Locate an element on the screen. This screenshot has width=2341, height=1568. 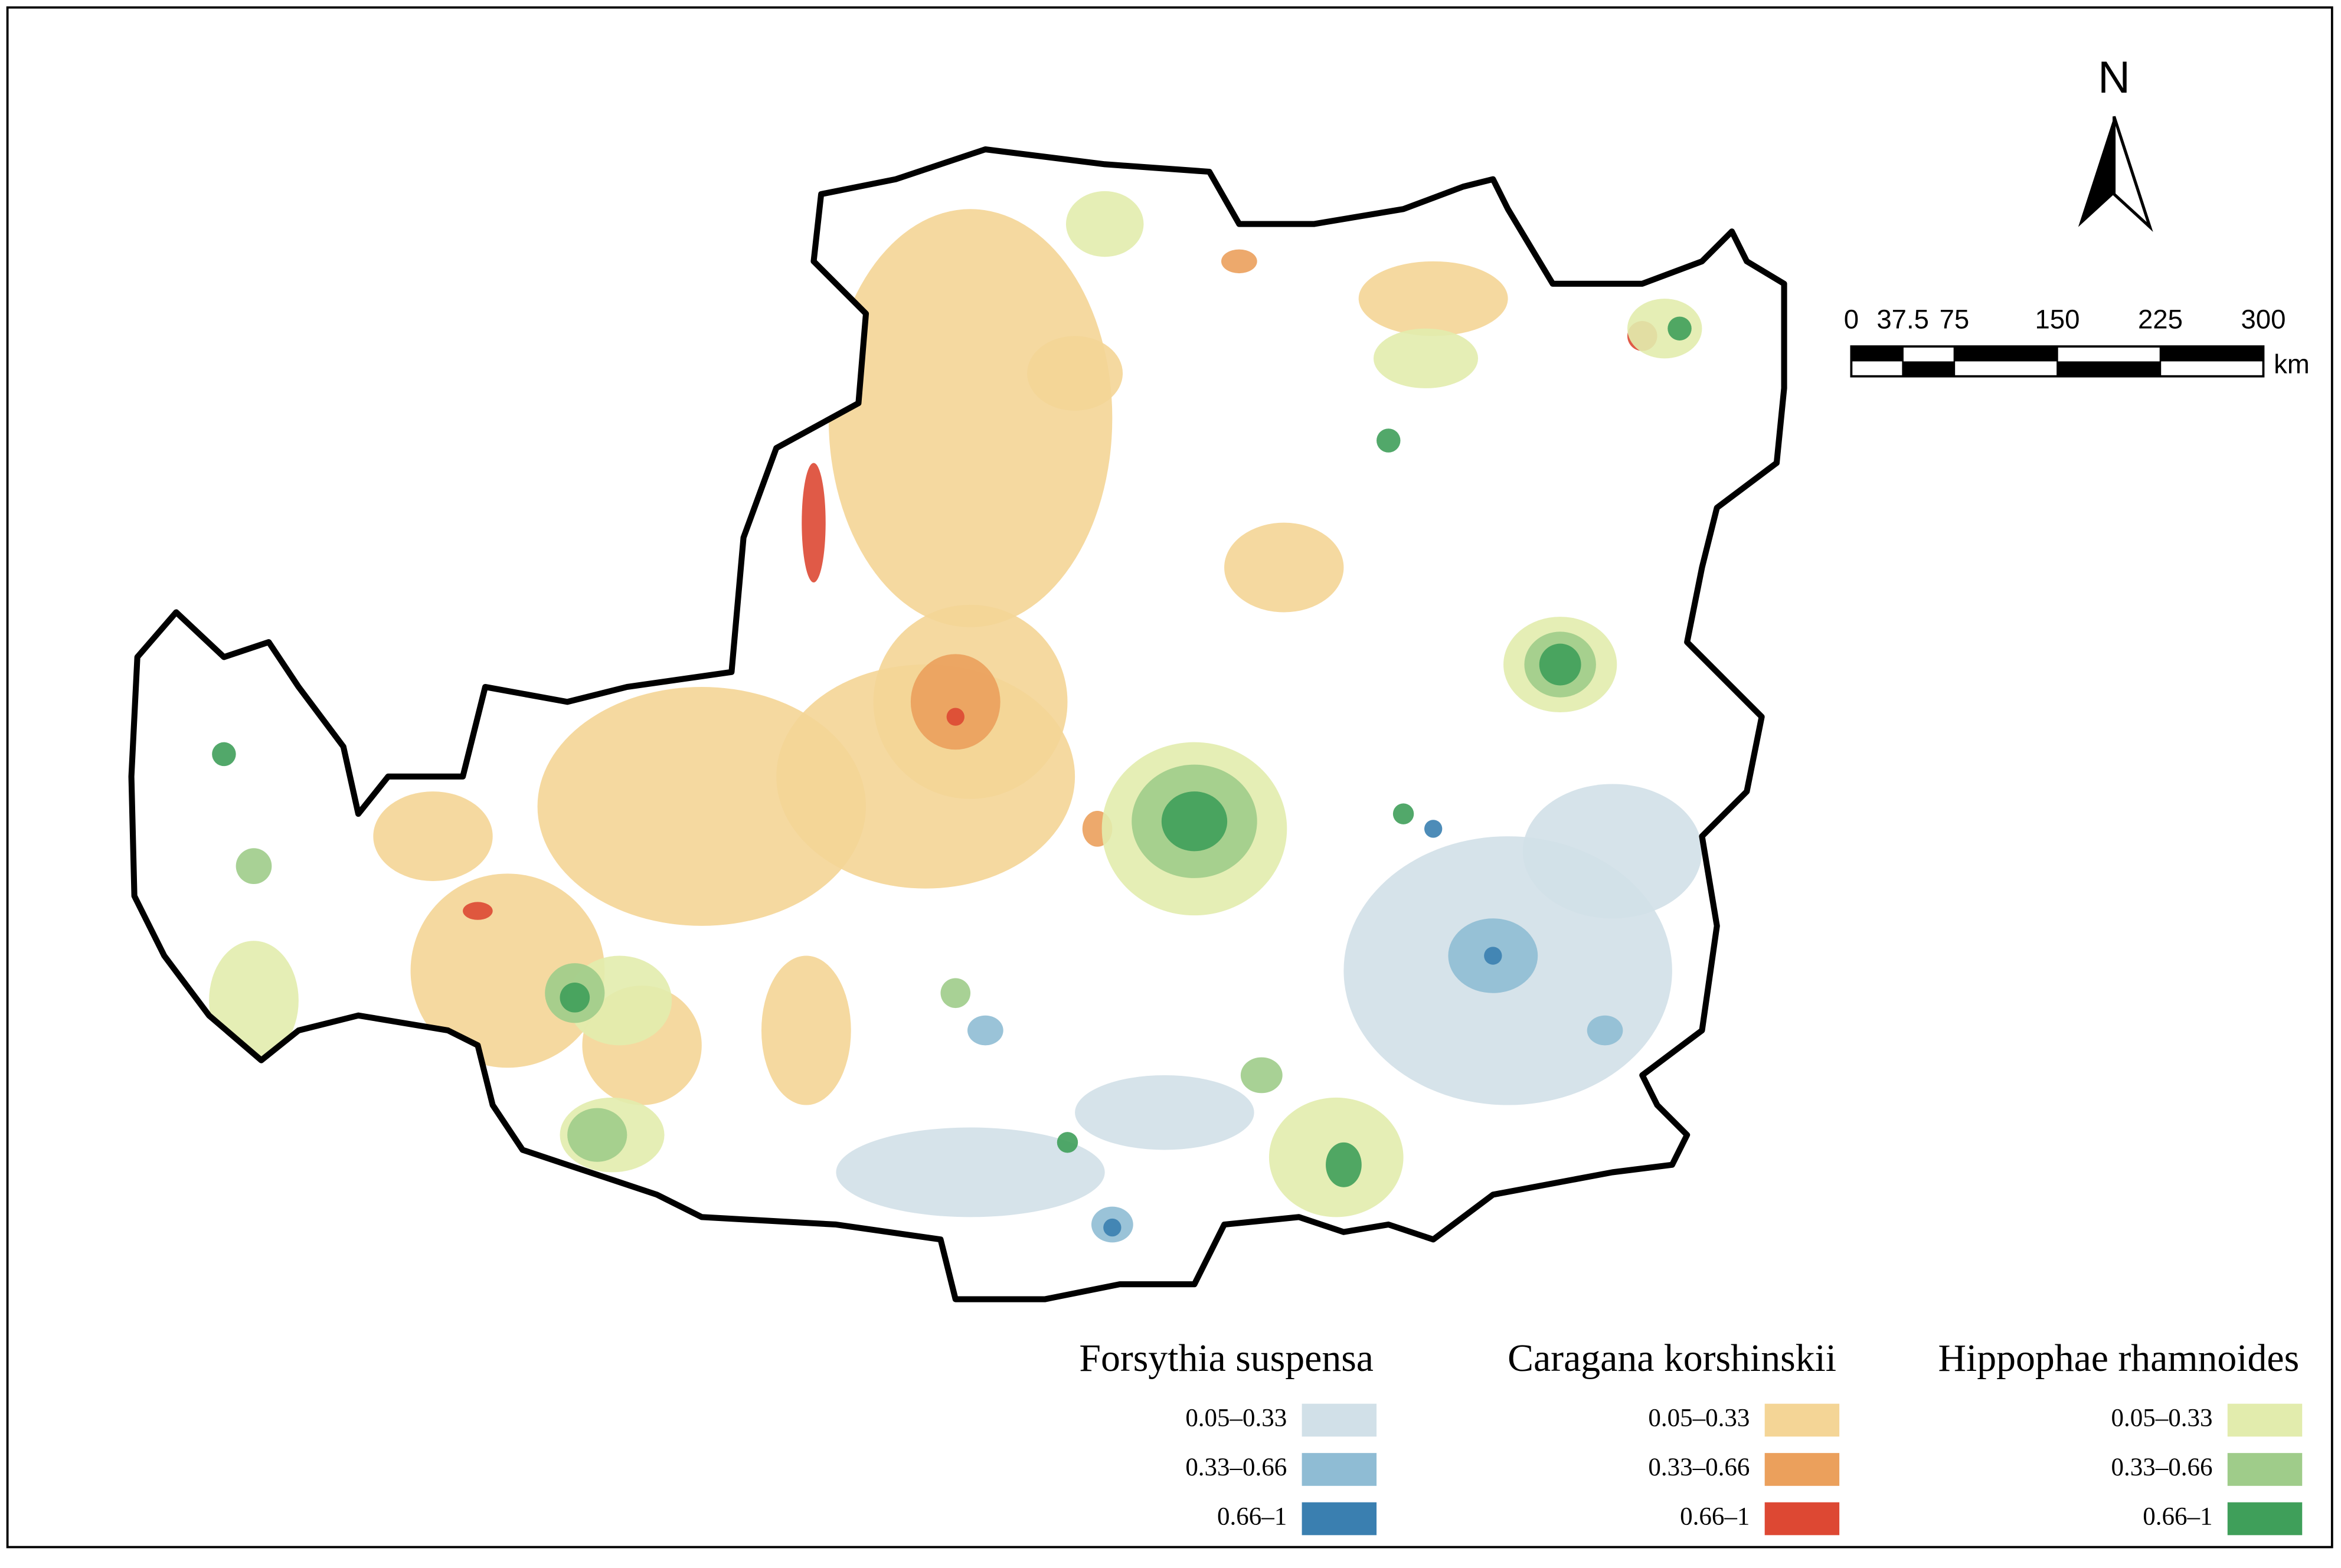
scale-tick-label: 300 is located at coordinates (2263, 320).